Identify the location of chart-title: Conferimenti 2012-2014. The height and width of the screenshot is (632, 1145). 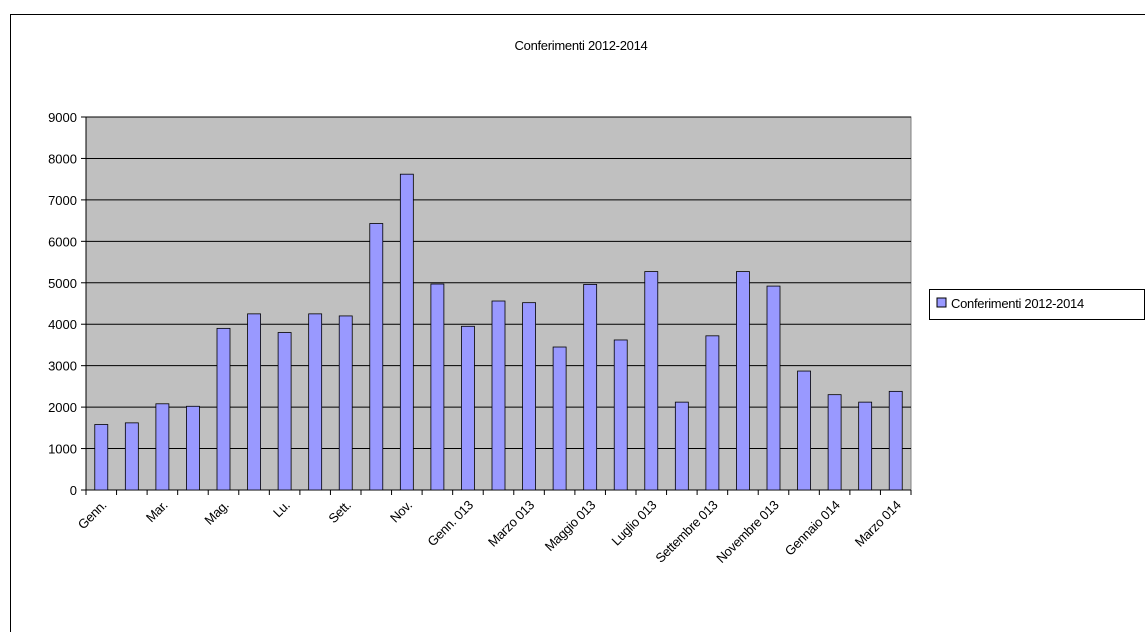
(581, 45).